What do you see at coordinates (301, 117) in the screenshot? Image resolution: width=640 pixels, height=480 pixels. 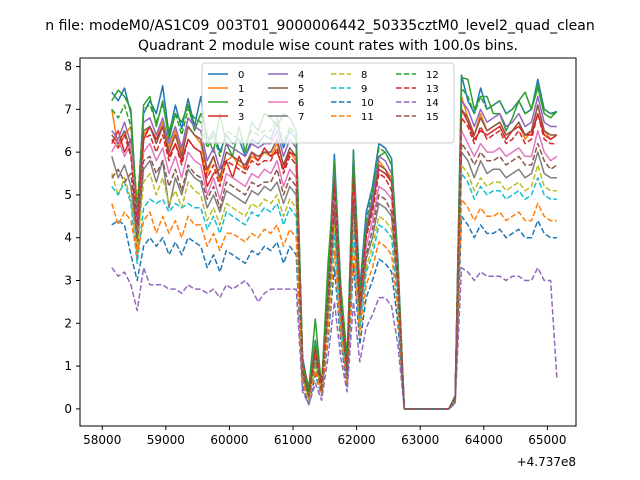 I see `legend-label-7: 7` at bounding box center [301, 117].